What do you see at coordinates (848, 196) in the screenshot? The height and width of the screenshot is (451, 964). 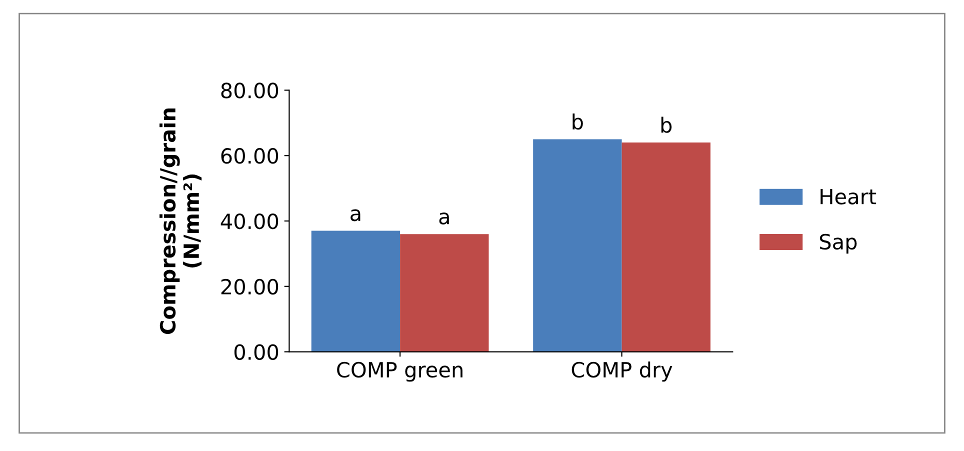 I see `legend-label: Heart` at bounding box center [848, 196].